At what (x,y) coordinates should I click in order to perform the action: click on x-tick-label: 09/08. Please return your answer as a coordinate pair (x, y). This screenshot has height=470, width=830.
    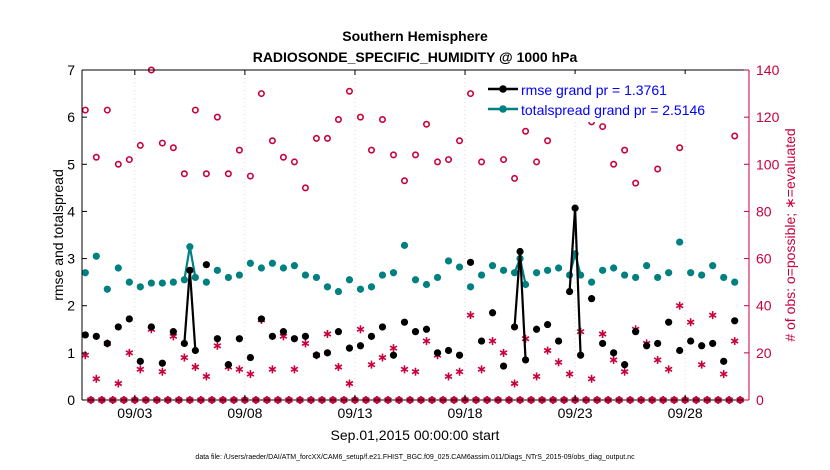
    Looking at the image, I should click on (244, 413).